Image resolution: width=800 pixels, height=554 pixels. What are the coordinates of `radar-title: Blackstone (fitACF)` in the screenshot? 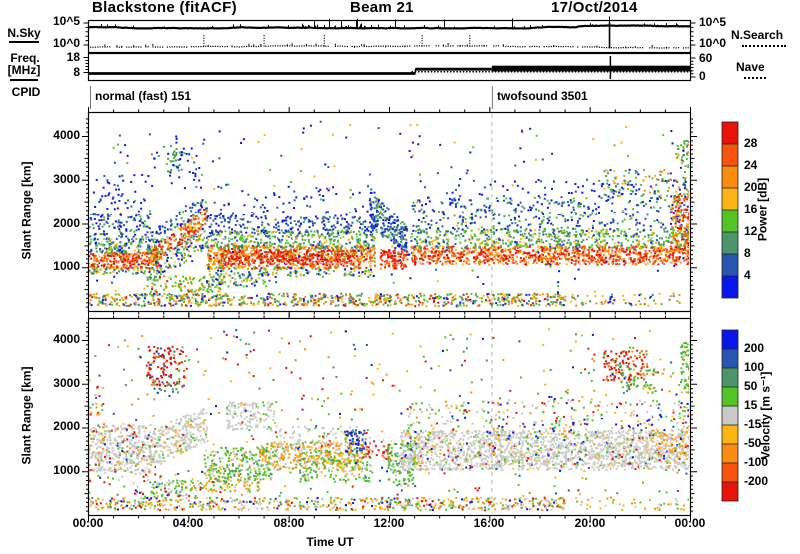 It's located at (164, 8).